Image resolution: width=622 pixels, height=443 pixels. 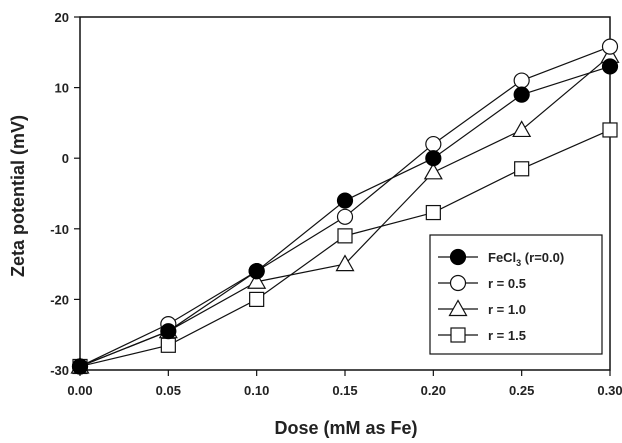 What do you see at coordinates (59, 299) in the screenshot?
I see `y-tick-label: -20` at bounding box center [59, 299].